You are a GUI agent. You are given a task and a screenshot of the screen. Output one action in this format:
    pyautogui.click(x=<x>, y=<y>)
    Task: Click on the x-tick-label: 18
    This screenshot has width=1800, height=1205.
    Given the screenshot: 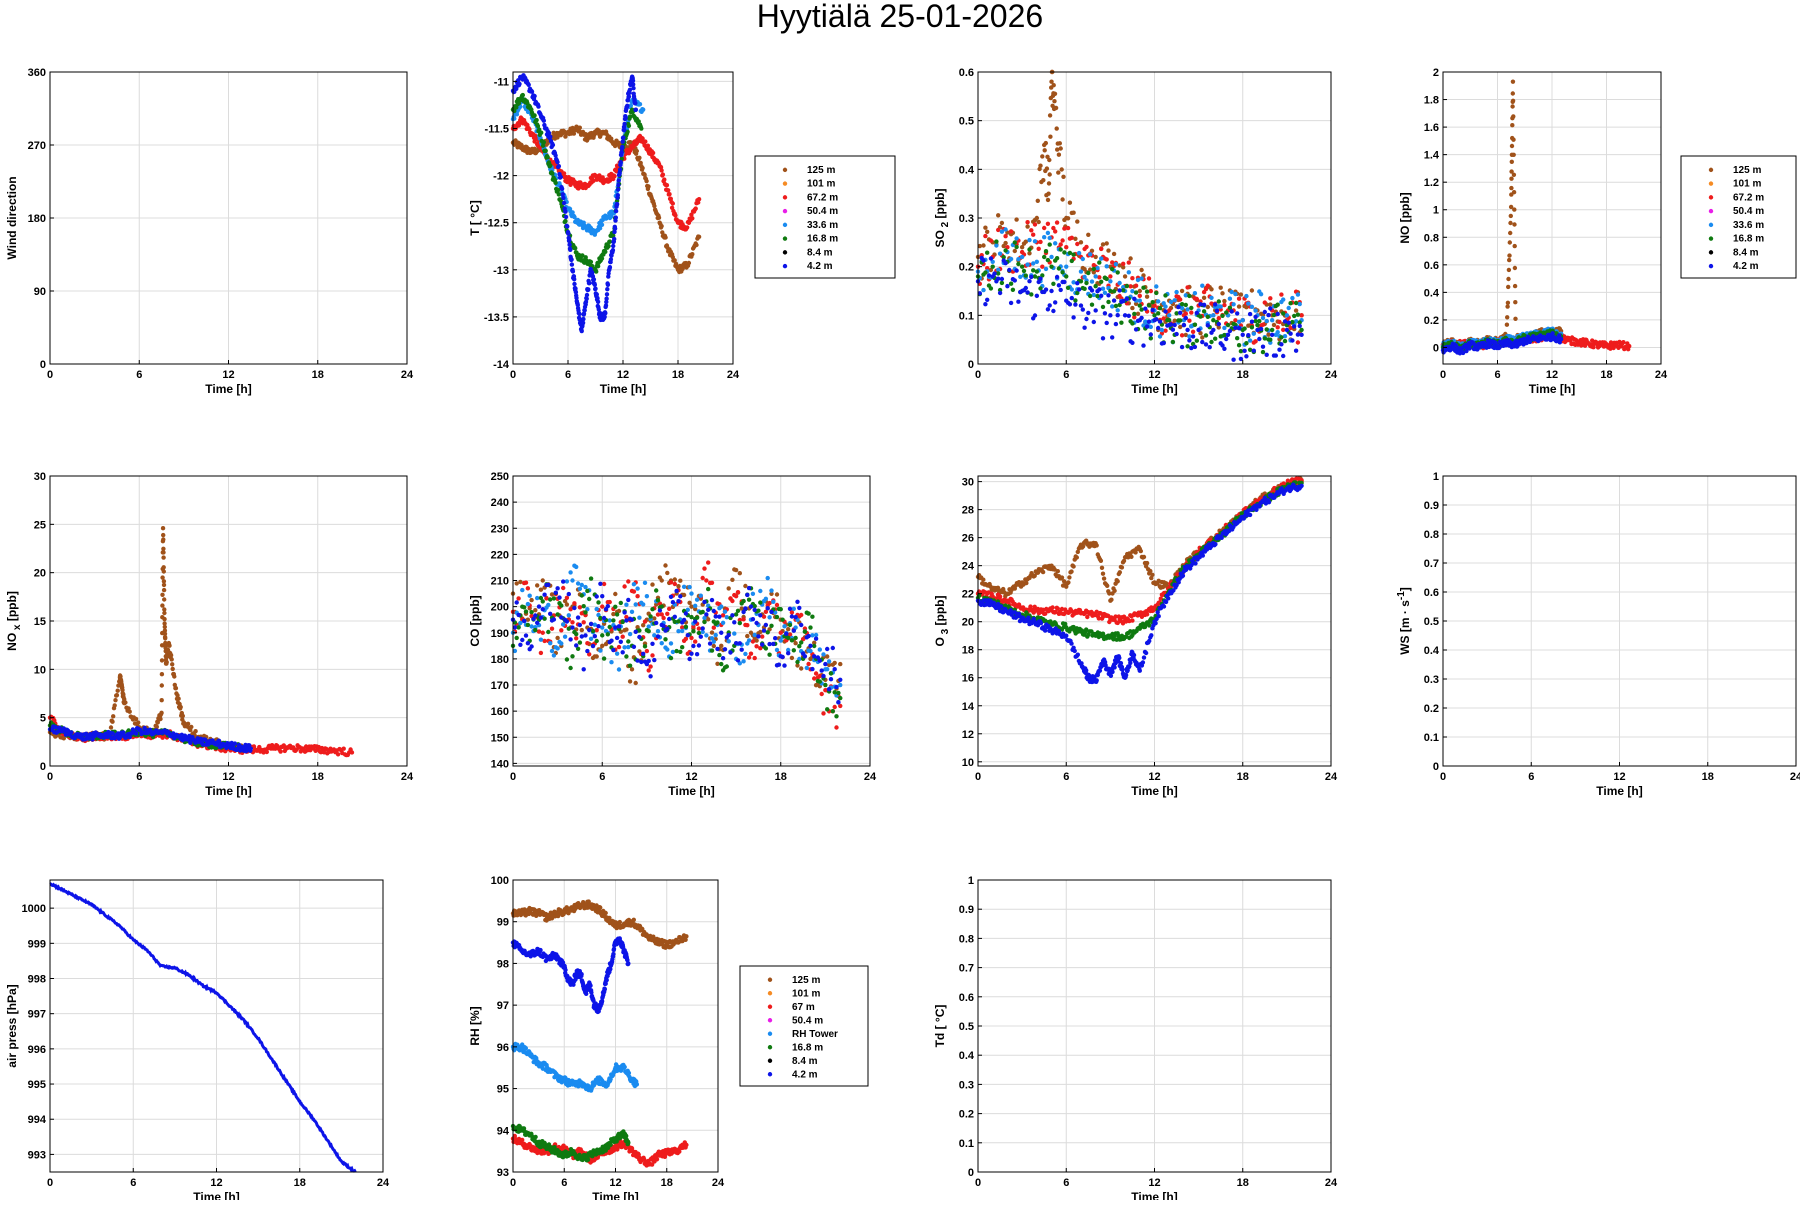 What is the action you would take?
    pyautogui.click(x=318, y=777)
    